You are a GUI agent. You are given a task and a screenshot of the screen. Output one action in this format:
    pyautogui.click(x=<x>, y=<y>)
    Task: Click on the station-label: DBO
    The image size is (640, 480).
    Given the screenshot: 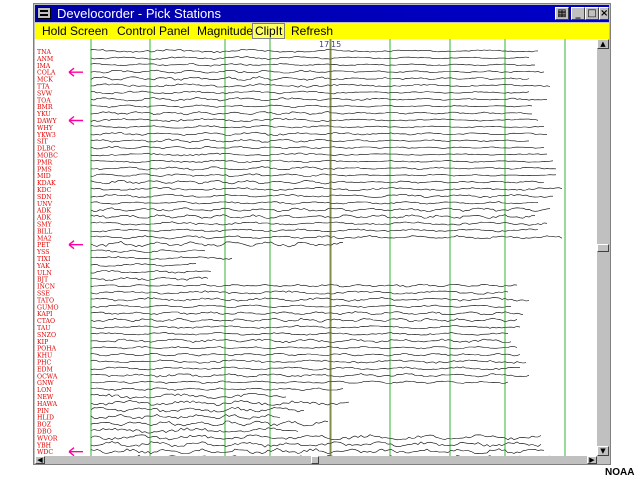 What is the action you would take?
    pyautogui.click(x=44, y=432)
    